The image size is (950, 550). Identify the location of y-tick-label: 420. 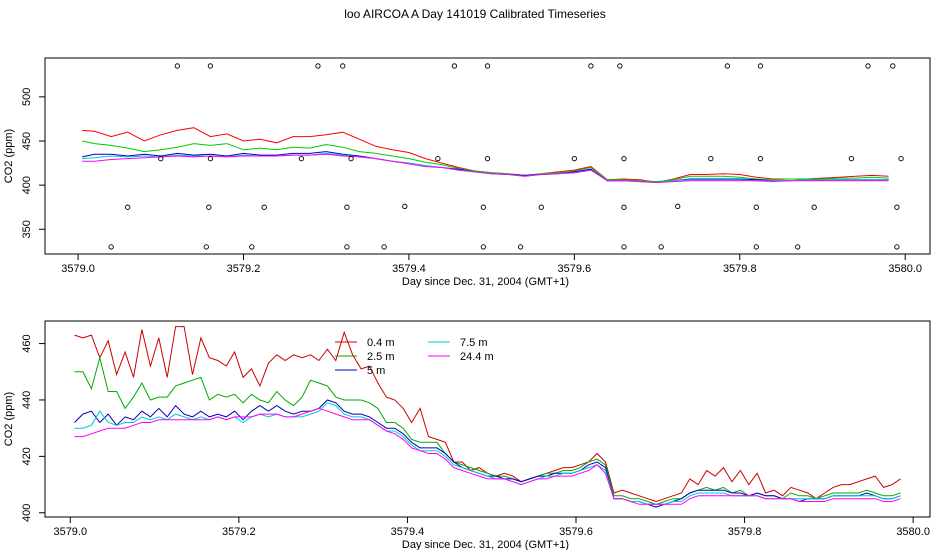
(27, 456).